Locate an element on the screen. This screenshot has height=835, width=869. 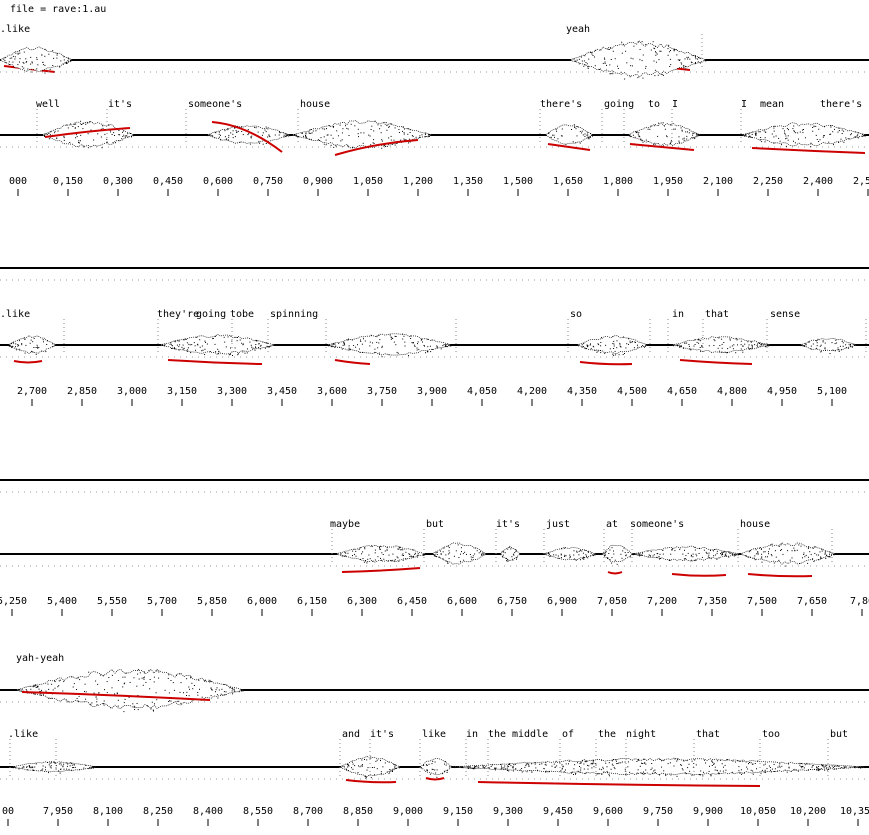
word-label: in is located at coordinates (678, 314).